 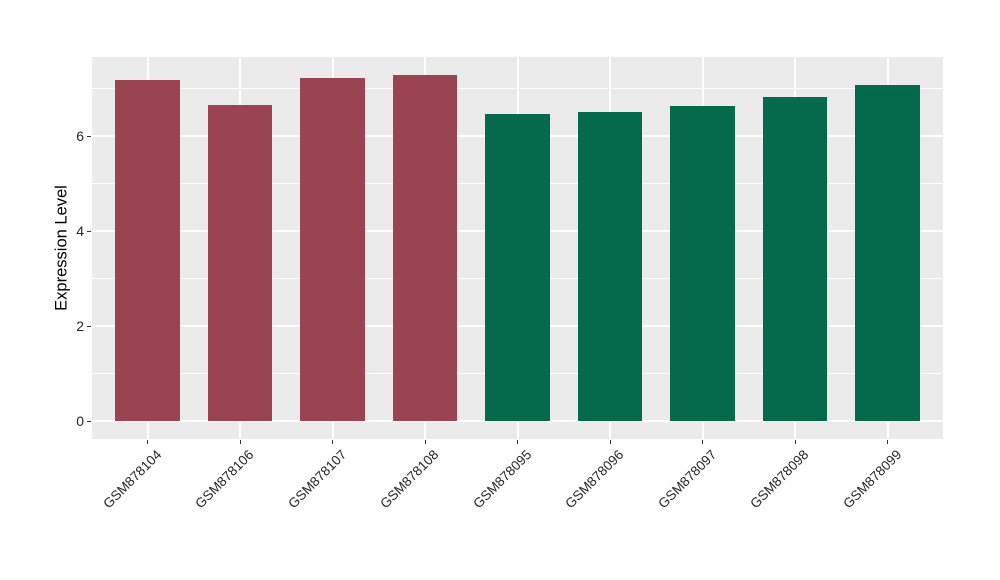 I want to click on x-tick-label: GSM878108, so click(x=409, y=479).